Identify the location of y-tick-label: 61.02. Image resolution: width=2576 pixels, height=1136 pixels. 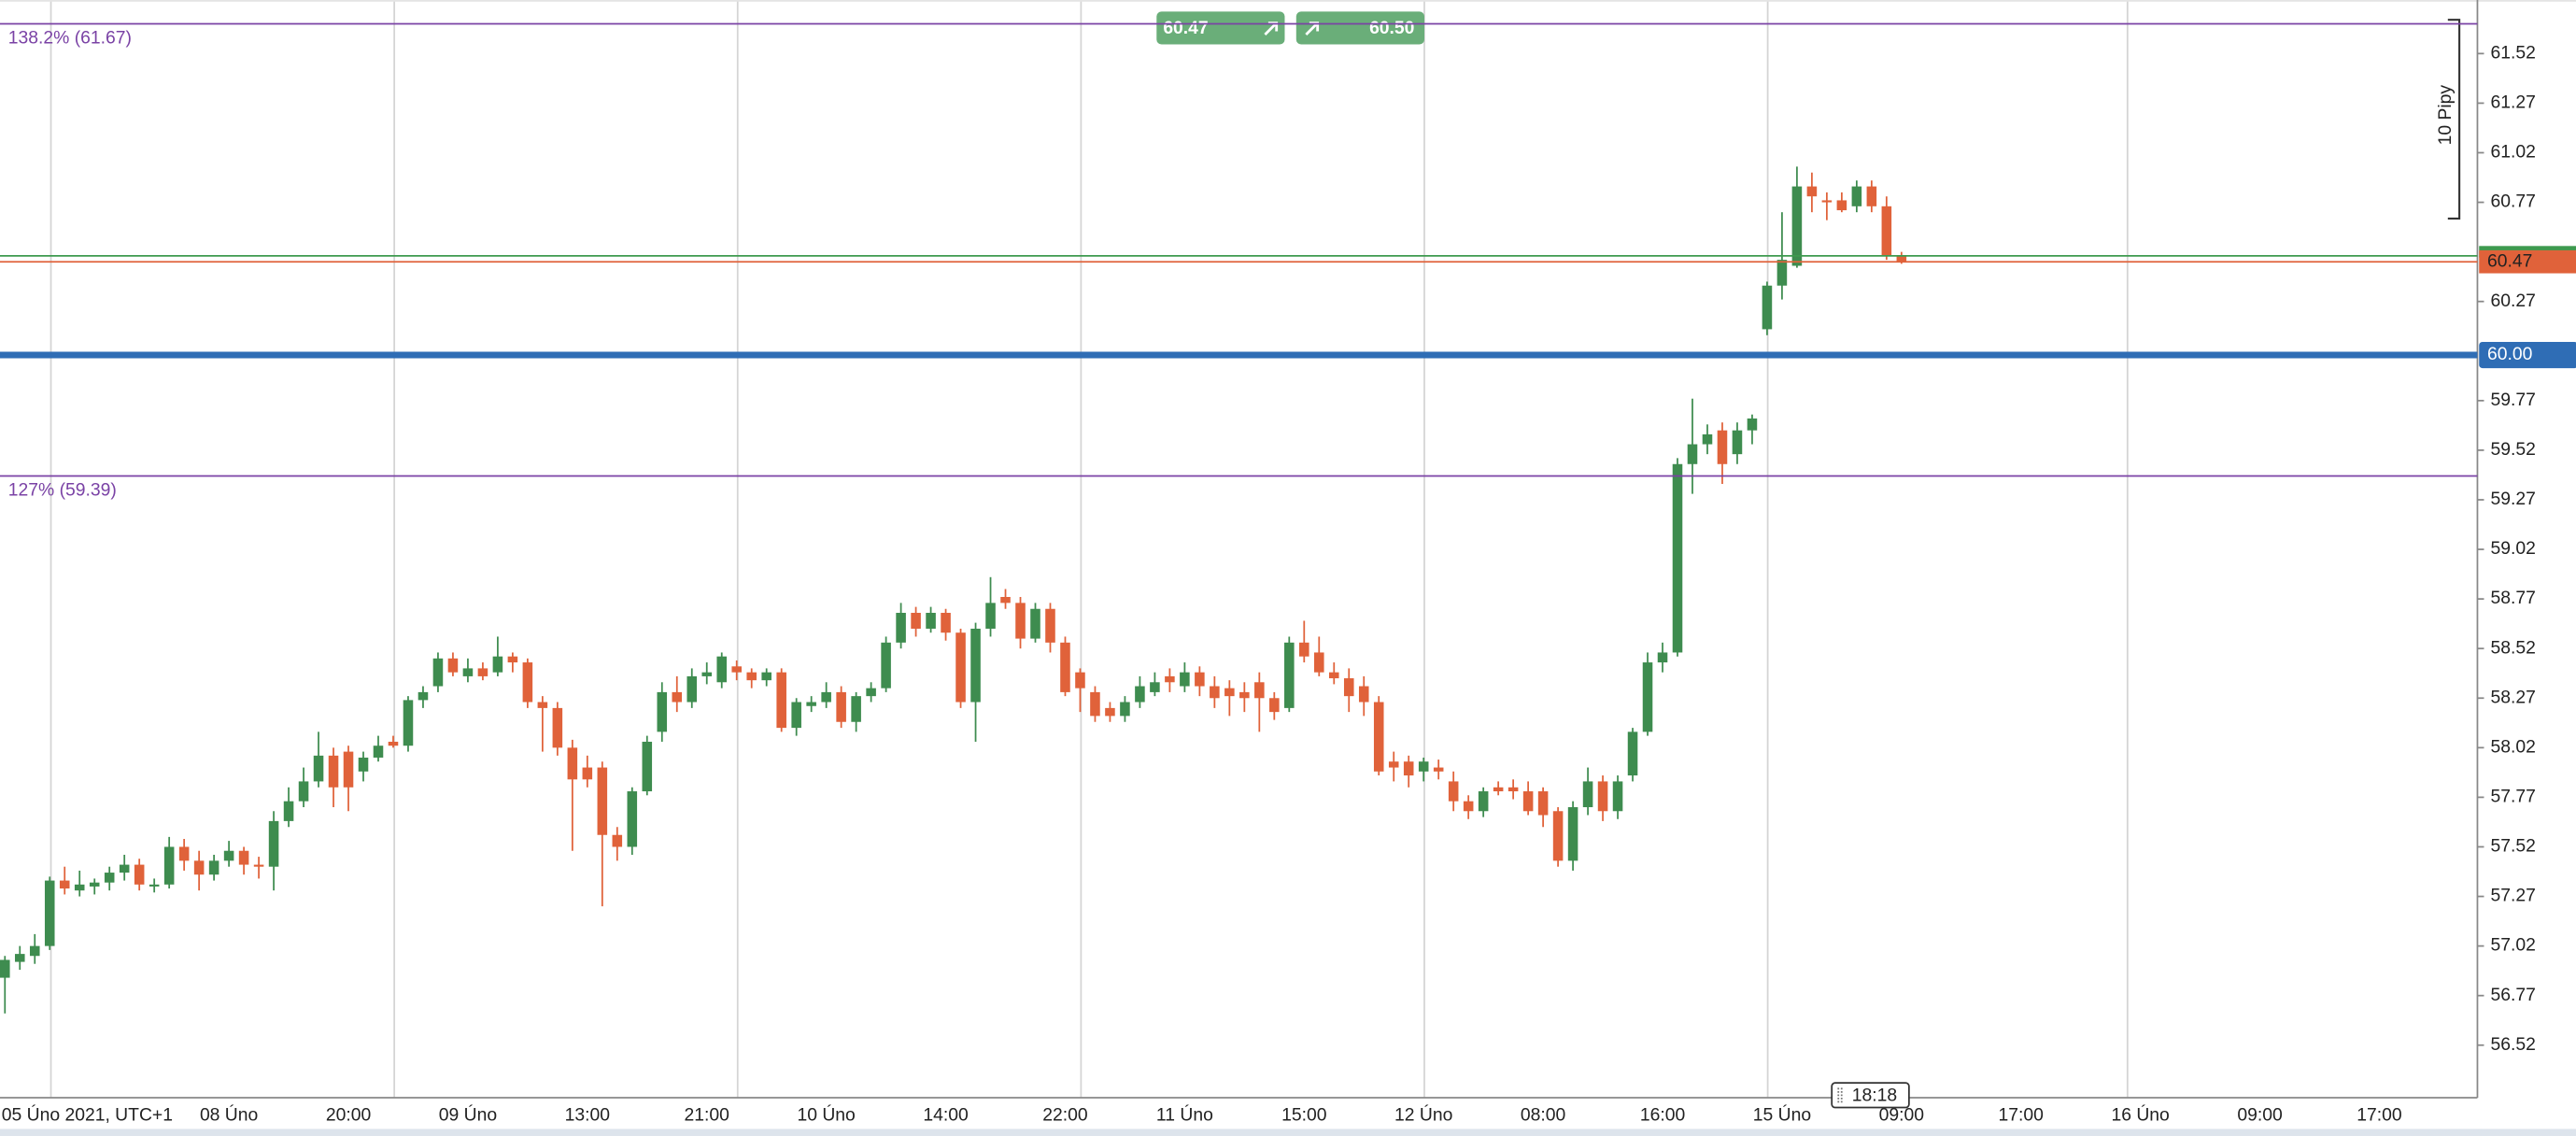
(2513, 152).